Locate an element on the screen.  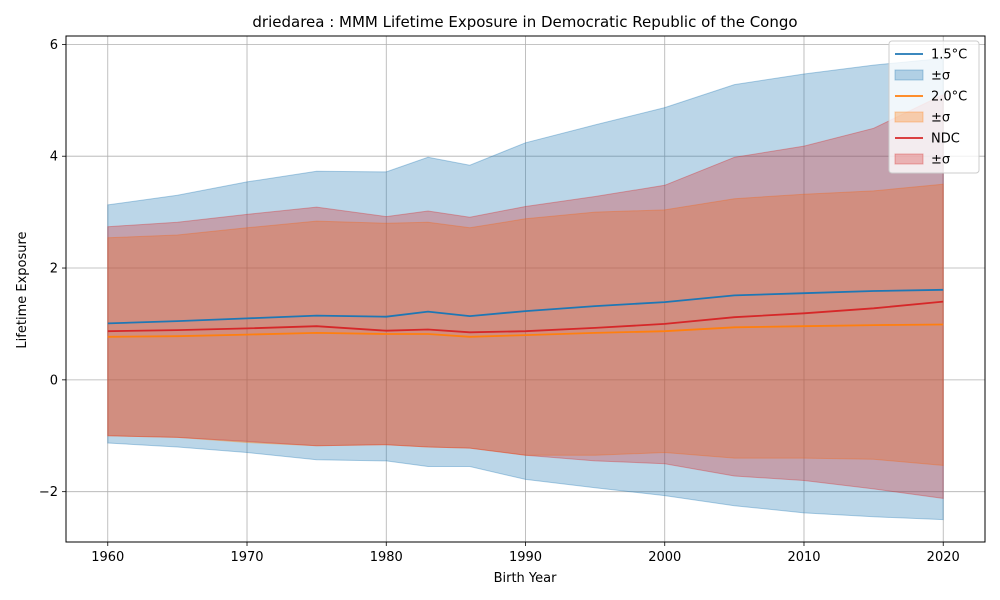
y-tick-label: 2 is located at coordinates (54, 269).